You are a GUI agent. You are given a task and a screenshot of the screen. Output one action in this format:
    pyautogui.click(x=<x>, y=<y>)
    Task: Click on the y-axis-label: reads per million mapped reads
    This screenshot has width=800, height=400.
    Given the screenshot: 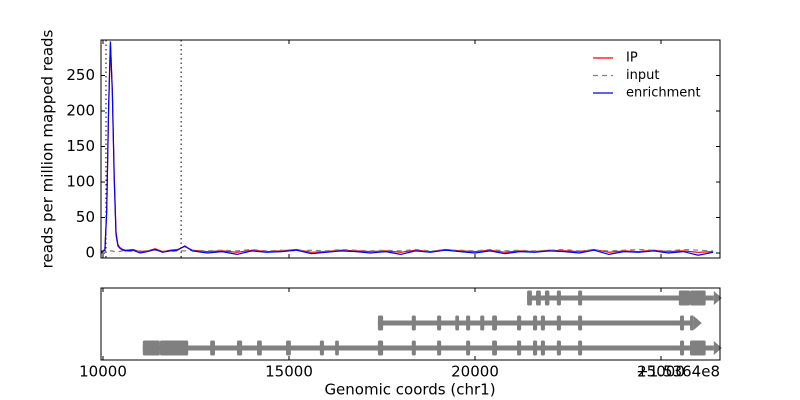 What is the action you would take?
    pyautogui.click(x=48, y=148)
    